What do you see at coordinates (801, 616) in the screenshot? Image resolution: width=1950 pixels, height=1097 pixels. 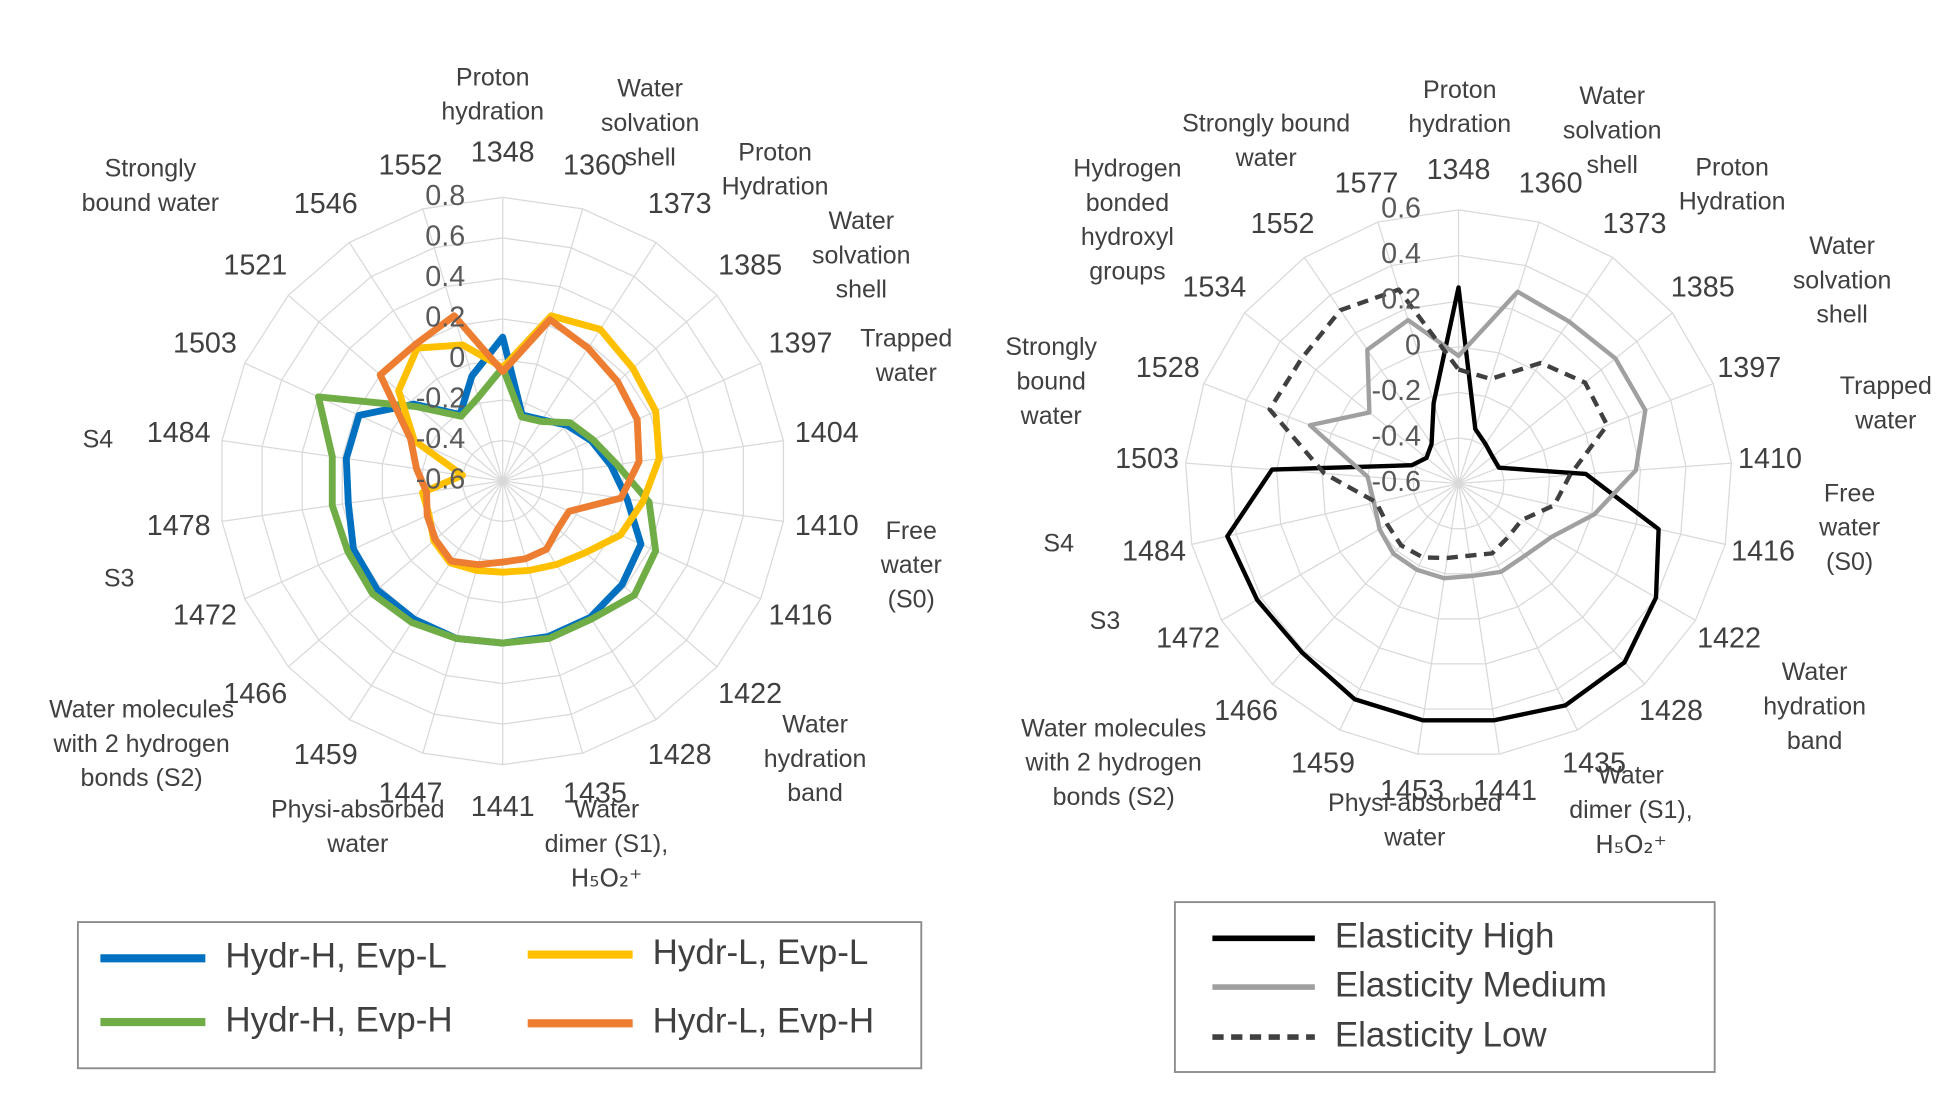 I see `category-label: 1416` at bounding box center [801, 616].